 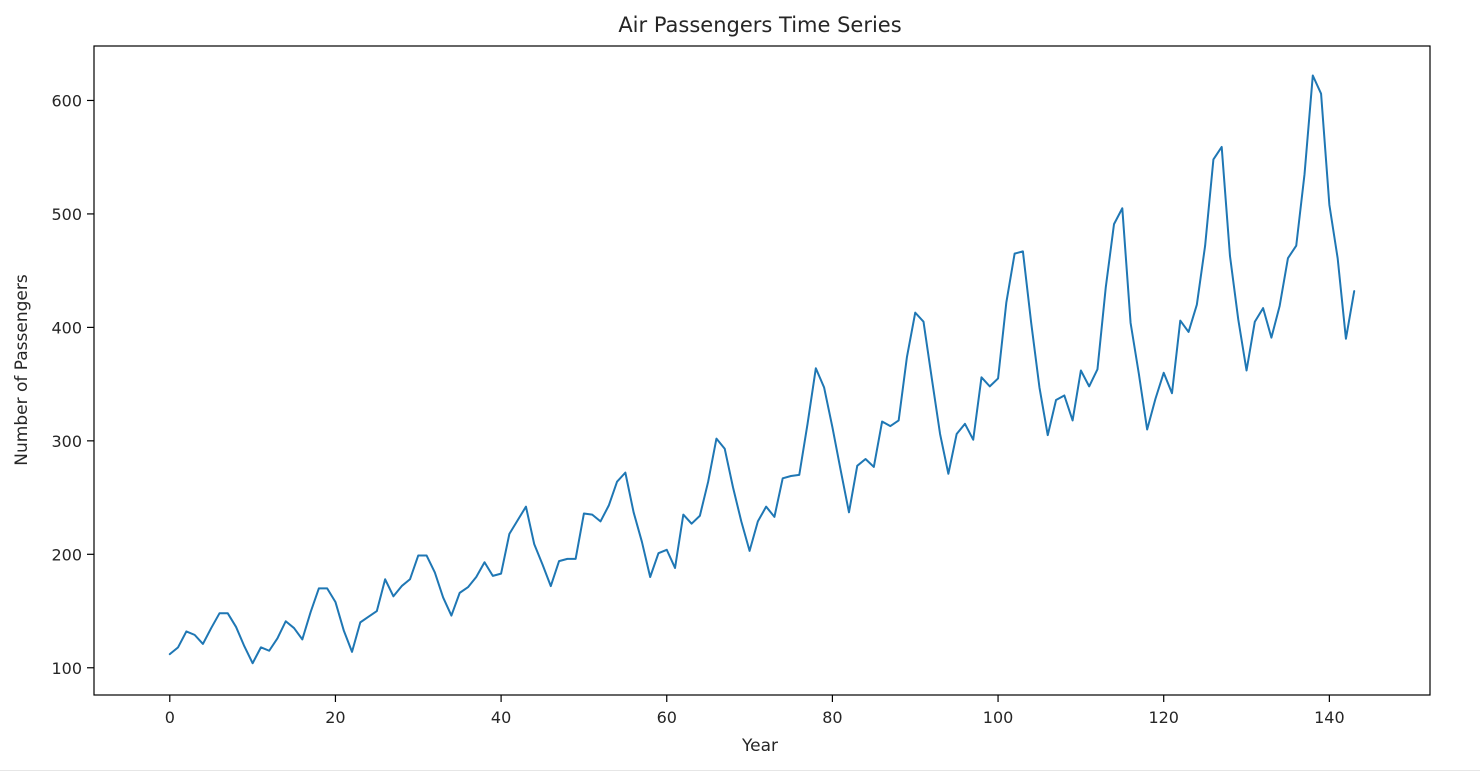 What do you see at coordinates (22, 370) in the screenshot?
I see `y-axis-label: Number of Passengers` at bounding box center [22, 370].